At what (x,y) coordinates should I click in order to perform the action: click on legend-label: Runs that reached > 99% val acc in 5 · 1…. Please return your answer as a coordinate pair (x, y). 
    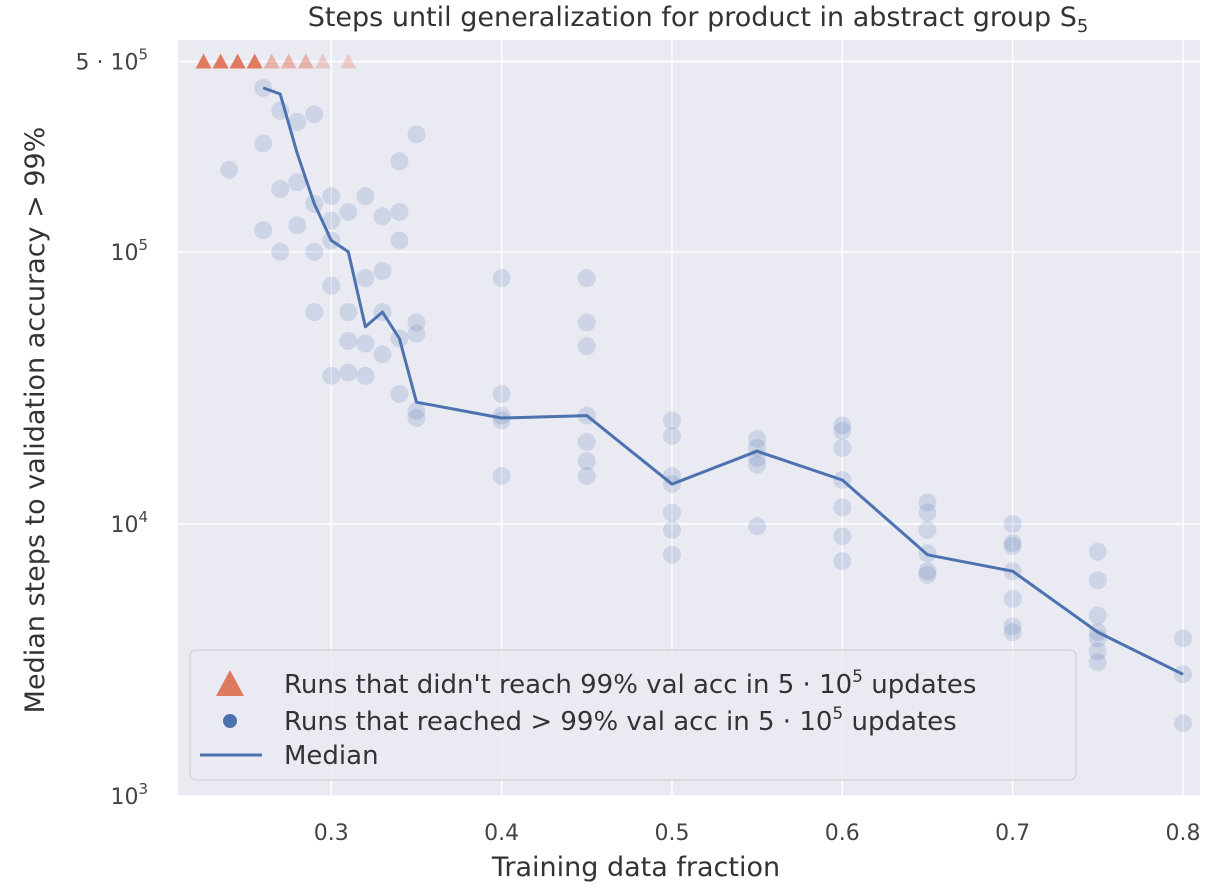
    Looking at the image, I should click on (620, 720).